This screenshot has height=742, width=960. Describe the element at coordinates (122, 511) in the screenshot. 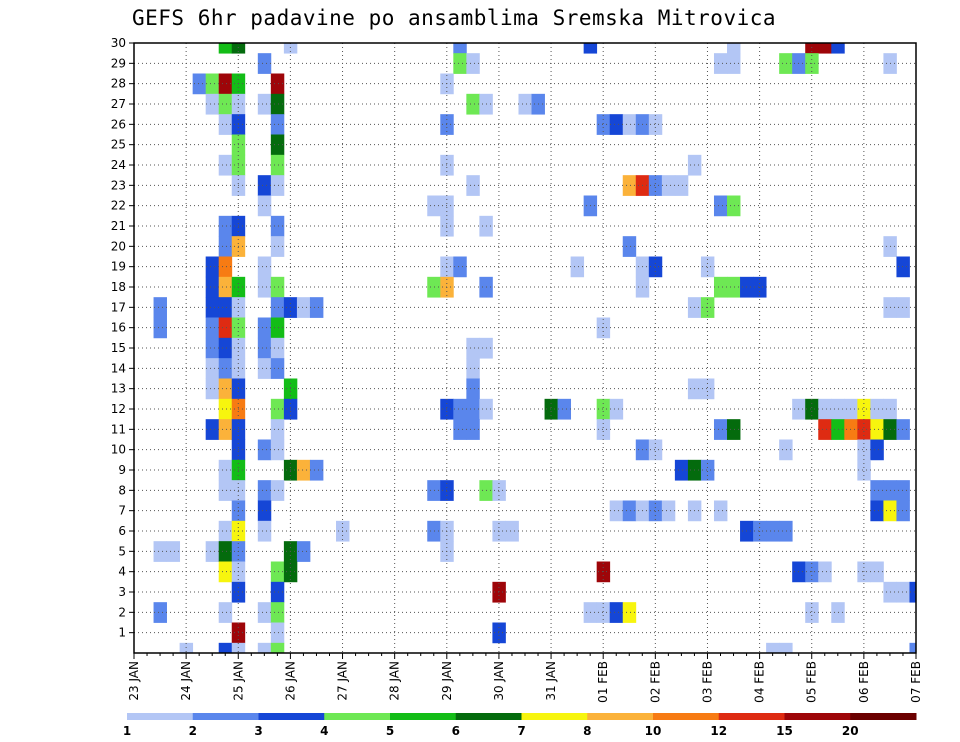

I see `y-tick-label: 7` at that location.